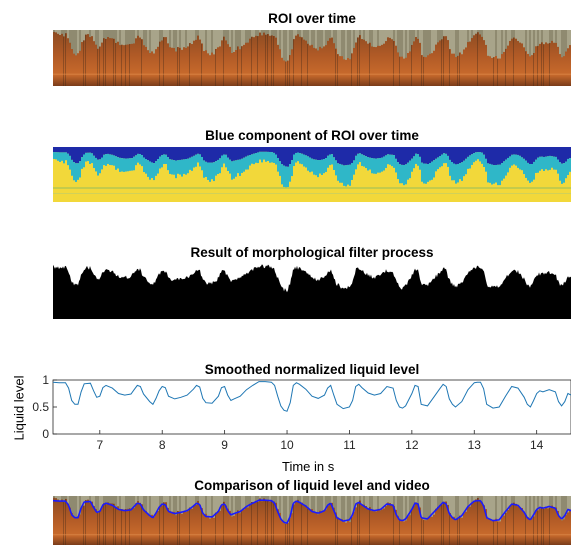 This screenshot has width=571, height=547. I want to click on comparison-title: Comparison of liquid level and video, so click(312, 485).